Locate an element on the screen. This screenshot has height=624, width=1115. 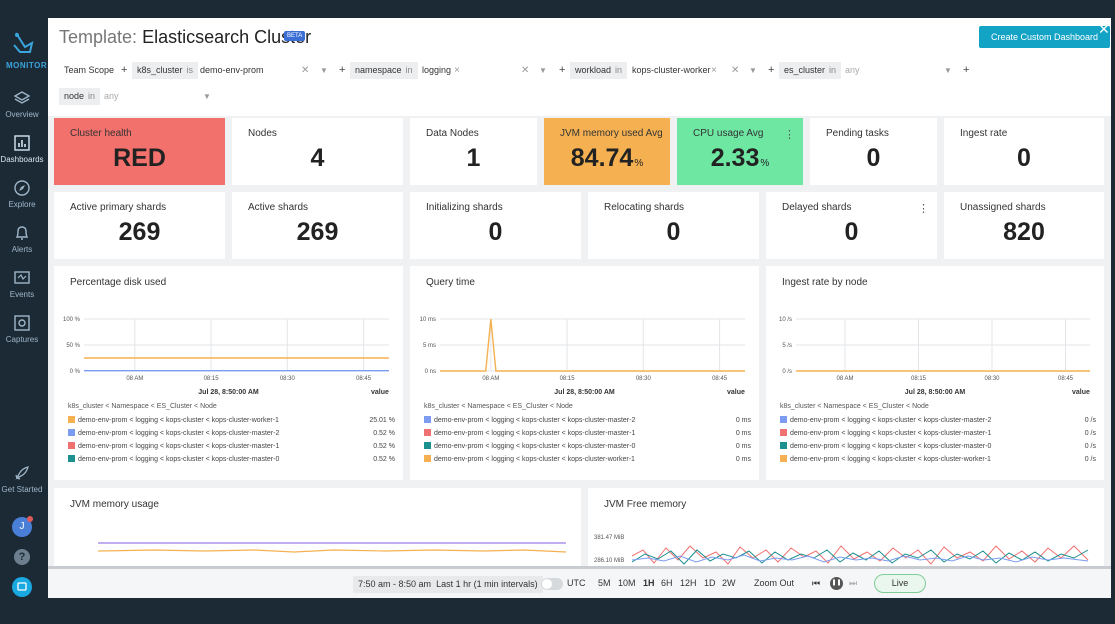
stat-card-initializing-shards: Initializing shards 0 is located at coordinates (495, 225).